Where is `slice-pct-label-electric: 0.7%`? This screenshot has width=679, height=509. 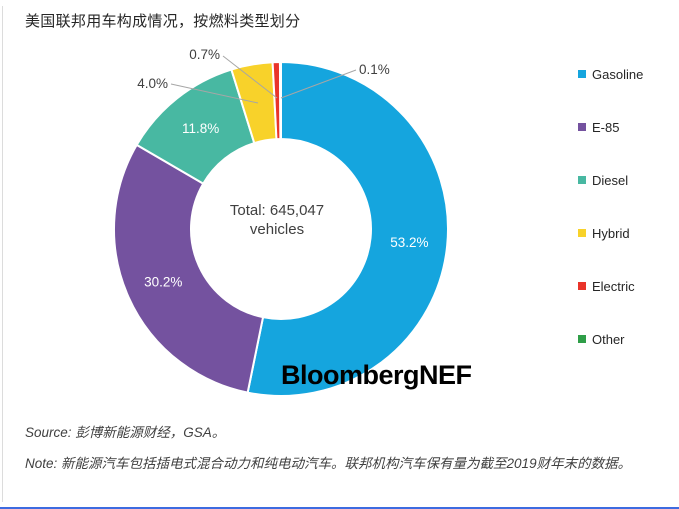
slice-pct-label-electric: 0.7% is located at coordinates (204, 54).